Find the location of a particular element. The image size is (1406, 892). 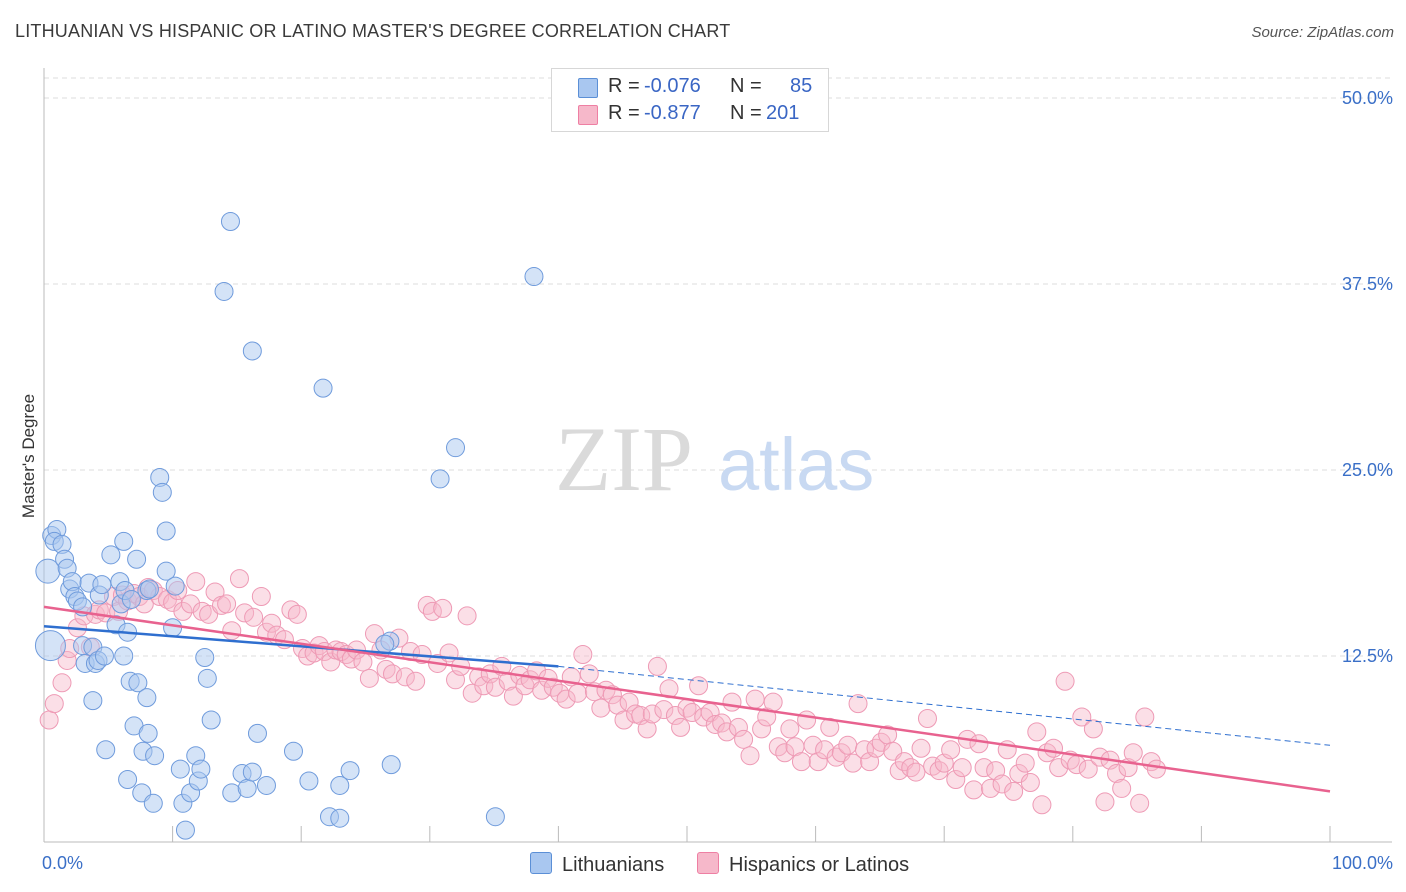

correlation-legend: R = -0.076 N = 85 R = -0.877 N = 201 is located at coordinates (690, 100).